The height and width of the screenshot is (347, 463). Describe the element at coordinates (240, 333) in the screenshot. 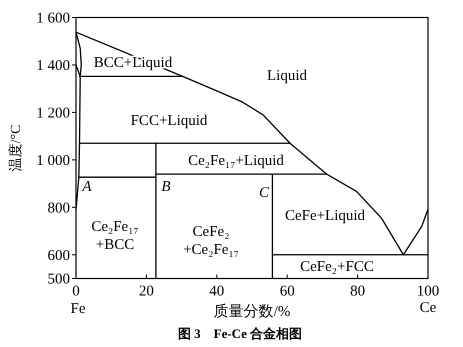

I see `text: 图 3 Fe-Ce 合金相图` at that location.